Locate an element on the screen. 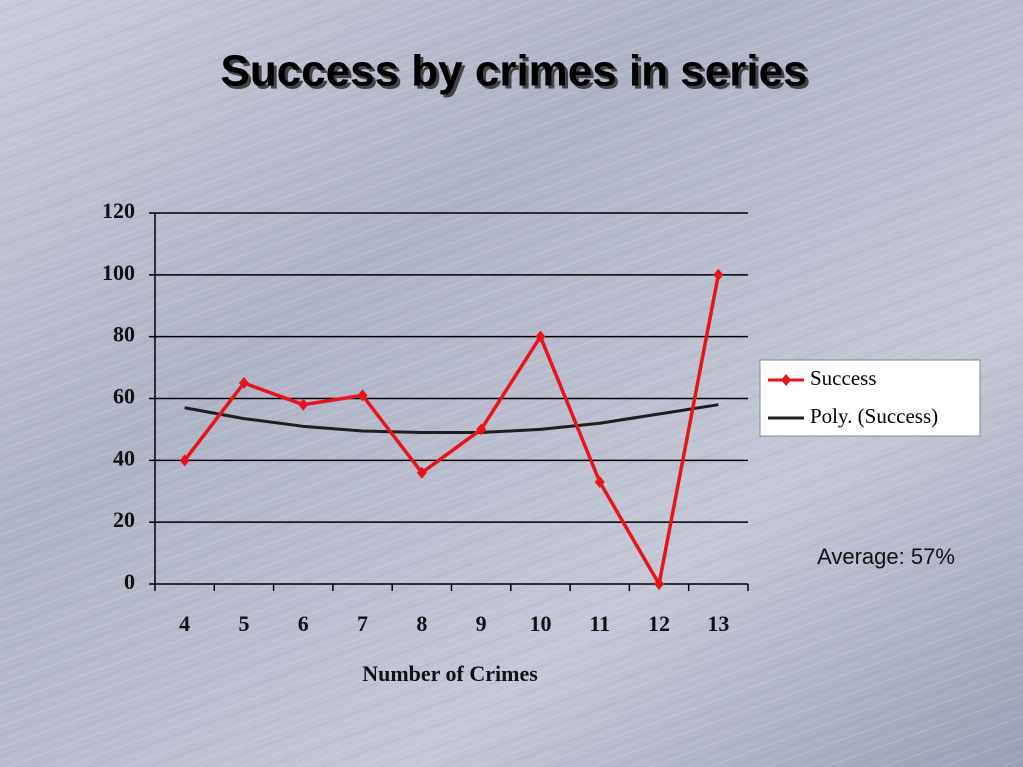 The image size is (1023, 767). x-tick-label: 7 is located at coordinates (362, 623).